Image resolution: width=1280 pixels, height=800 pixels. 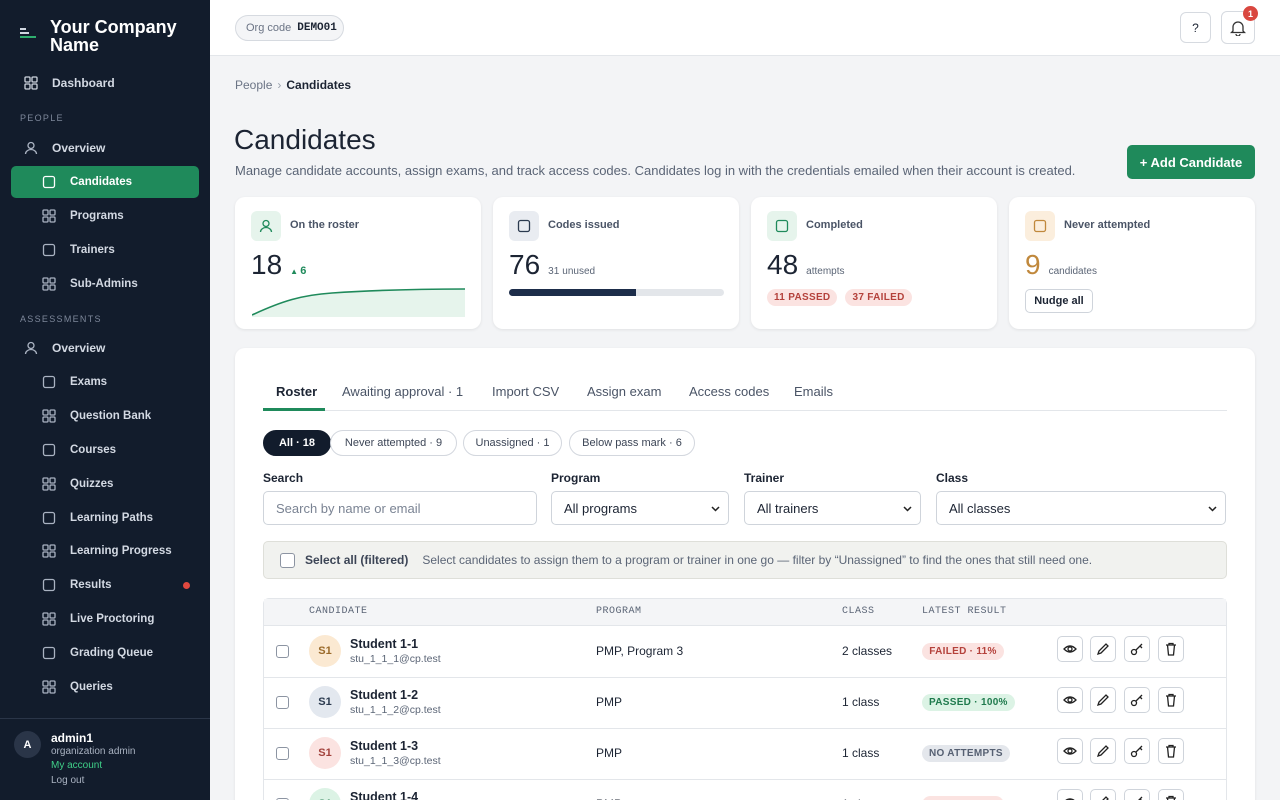 What do you see at coordinates (358, 302) in the screenshot?
I see `sparkline` at bounding box center [358, 302].